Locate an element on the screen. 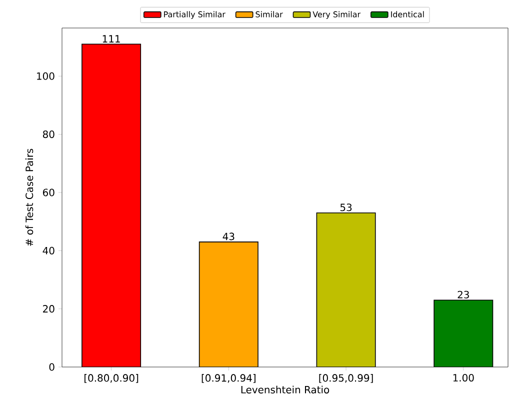  data-label: 43 is located at coordinates (228, 236).